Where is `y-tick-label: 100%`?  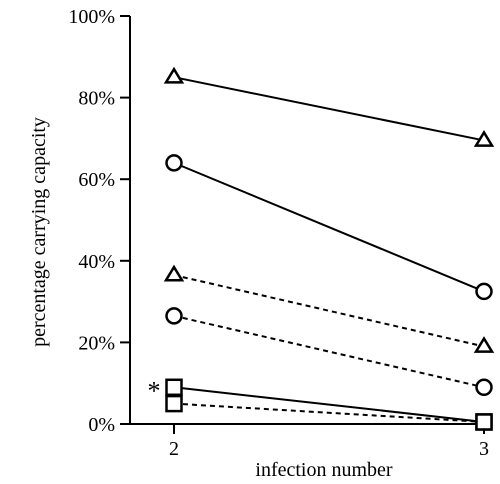
y-tick-label: 100% is located at coordinates (91, 17).